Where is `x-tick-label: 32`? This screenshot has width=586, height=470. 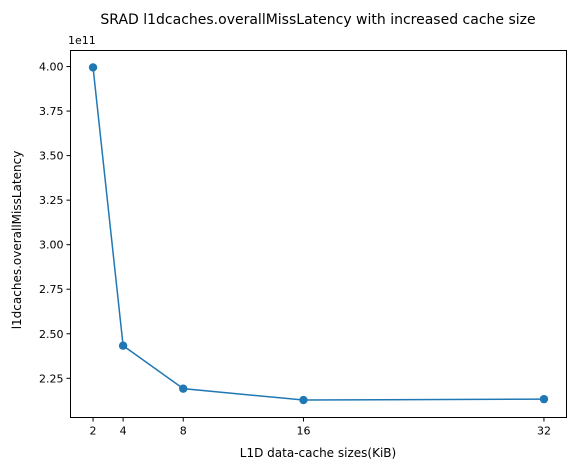 x-tick-label: 32 is located at coordinates (544, 431).